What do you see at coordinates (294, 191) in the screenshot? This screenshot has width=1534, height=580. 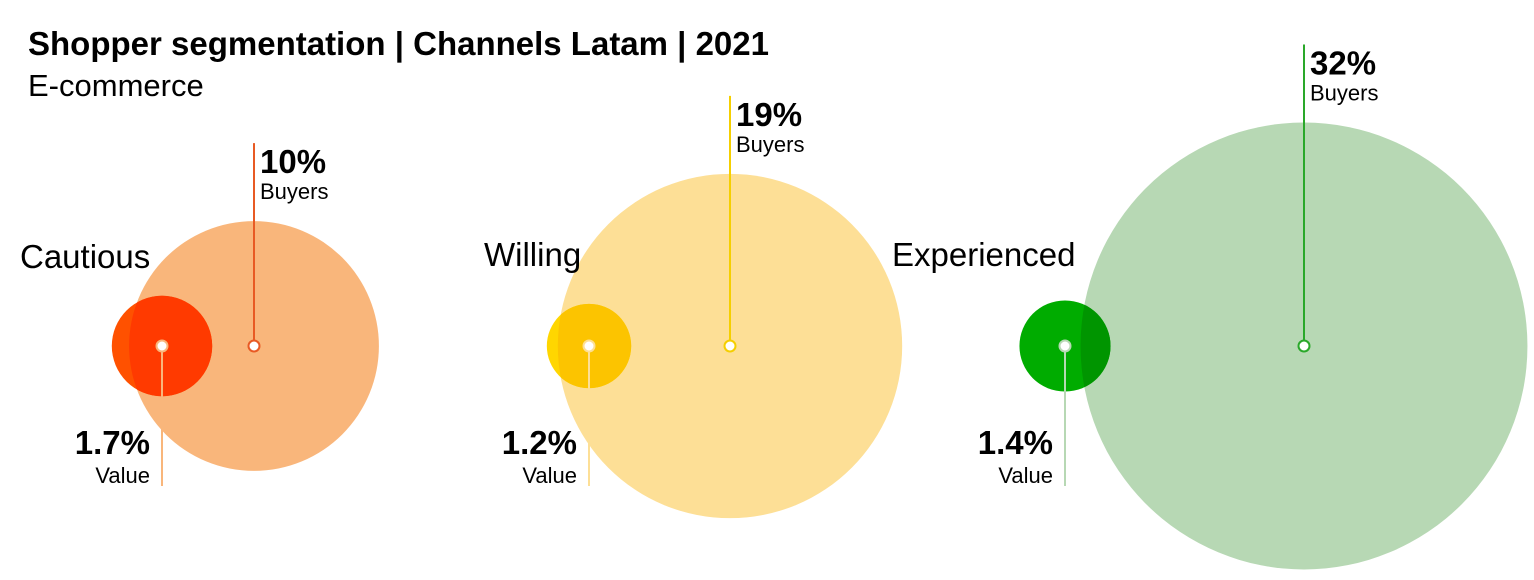 I see `cautious-buyers-label: Buyers` at bounding box center [294, 191].